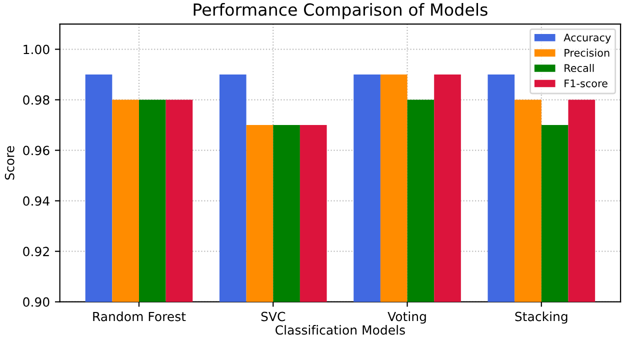  What do you see at coordinates (273, 317) in the screenshot?
I see `x-tick-label: SVC` at bounding box center [273, 317].